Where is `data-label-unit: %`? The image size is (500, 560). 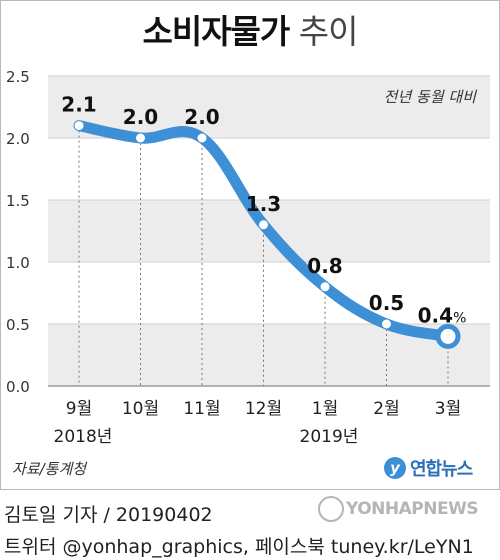
data-label-unit: % is located at coordinates (459, 318).